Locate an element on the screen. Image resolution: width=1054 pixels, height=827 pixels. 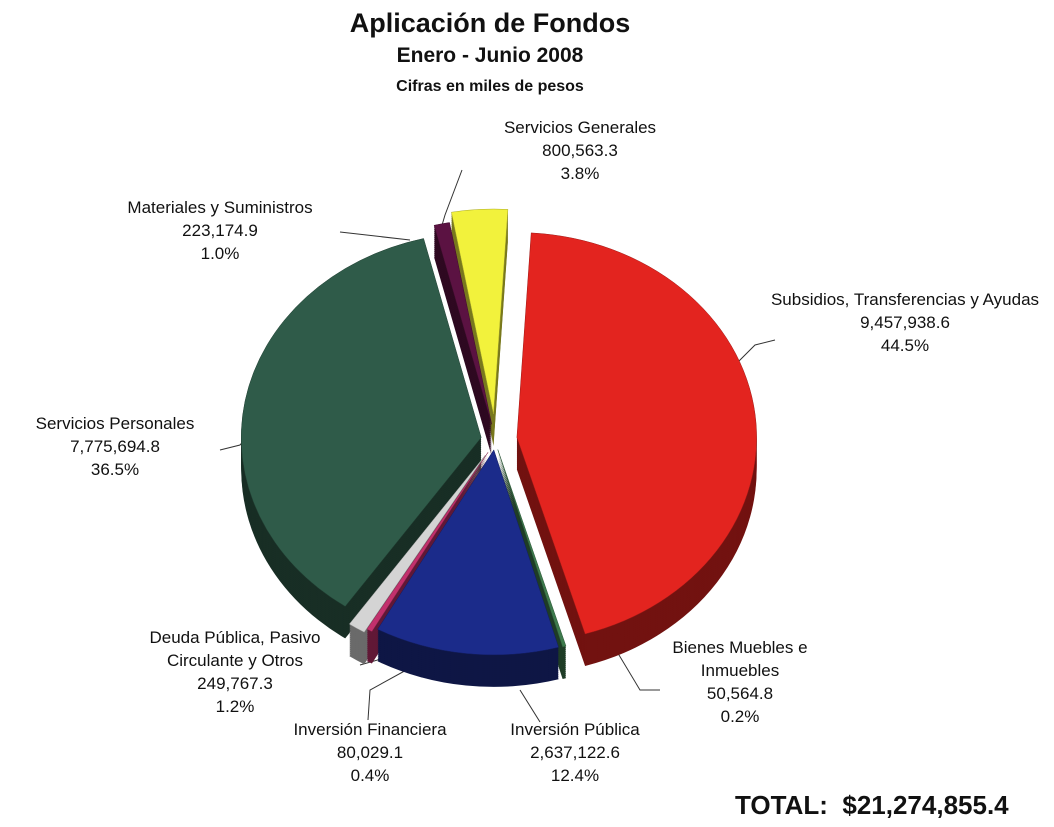
slice-label: Materiales y Suministros 223,174.9 1.0% is located at coordinates (220, 230).